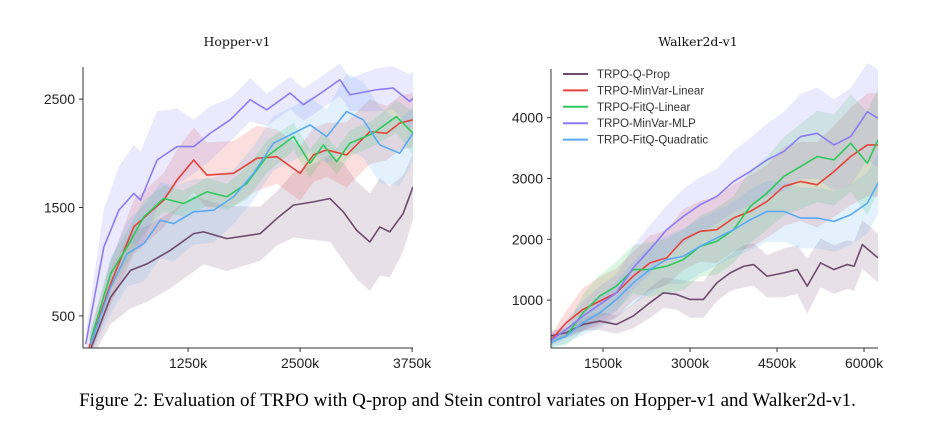  What do you see at coordinates (690, 363) in the screenshot?
I see `x-tick-label: 3000k` at bounding box center [690, 363].